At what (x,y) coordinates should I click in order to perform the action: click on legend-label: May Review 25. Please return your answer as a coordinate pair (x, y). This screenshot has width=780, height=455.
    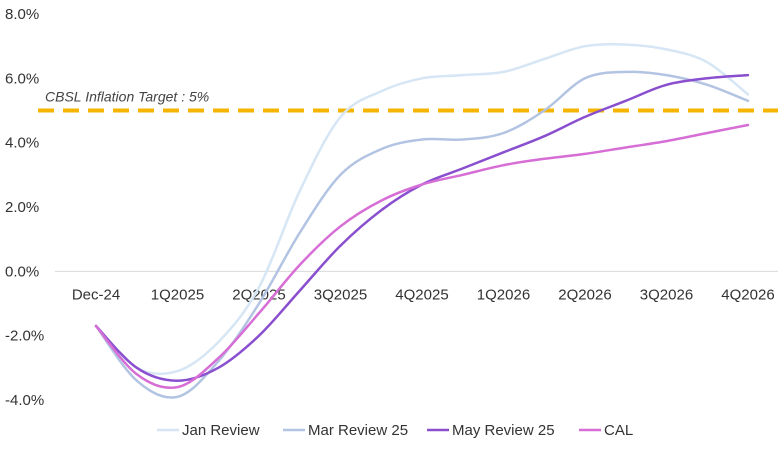
    Looking at the image, I should click on (503, 430).